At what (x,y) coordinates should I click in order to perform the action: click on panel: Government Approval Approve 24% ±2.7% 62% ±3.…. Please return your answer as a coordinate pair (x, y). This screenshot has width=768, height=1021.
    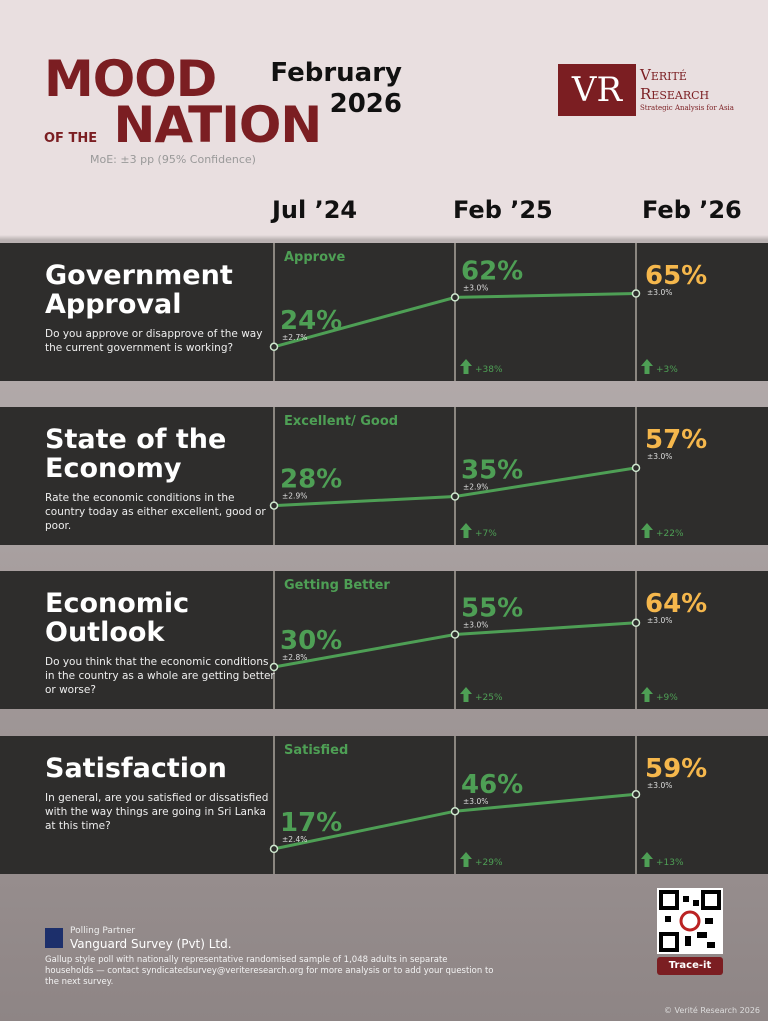
    Looking at the image, I should click on (384, 312).